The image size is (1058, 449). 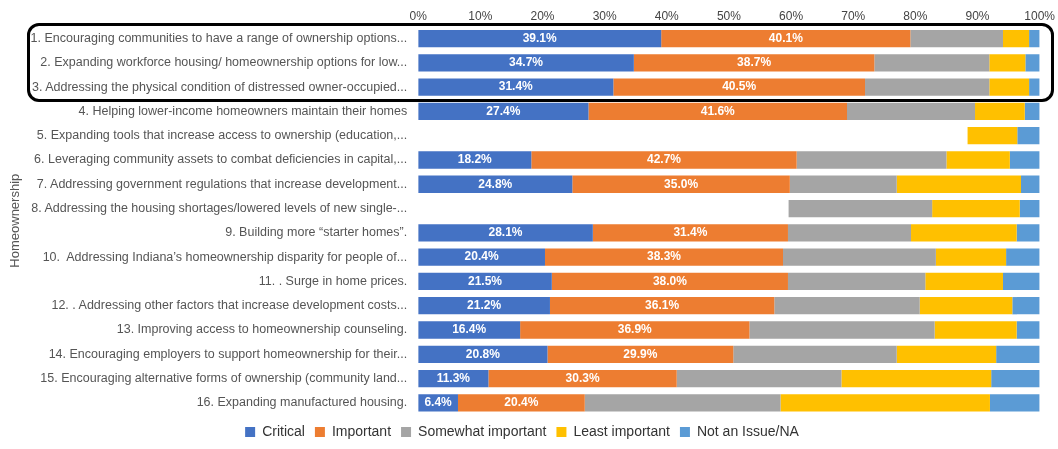 What do you see at coordinates (453, 377) in the screenshot?
I see `data-label: 11.3%` at bounding box center [453, 377].